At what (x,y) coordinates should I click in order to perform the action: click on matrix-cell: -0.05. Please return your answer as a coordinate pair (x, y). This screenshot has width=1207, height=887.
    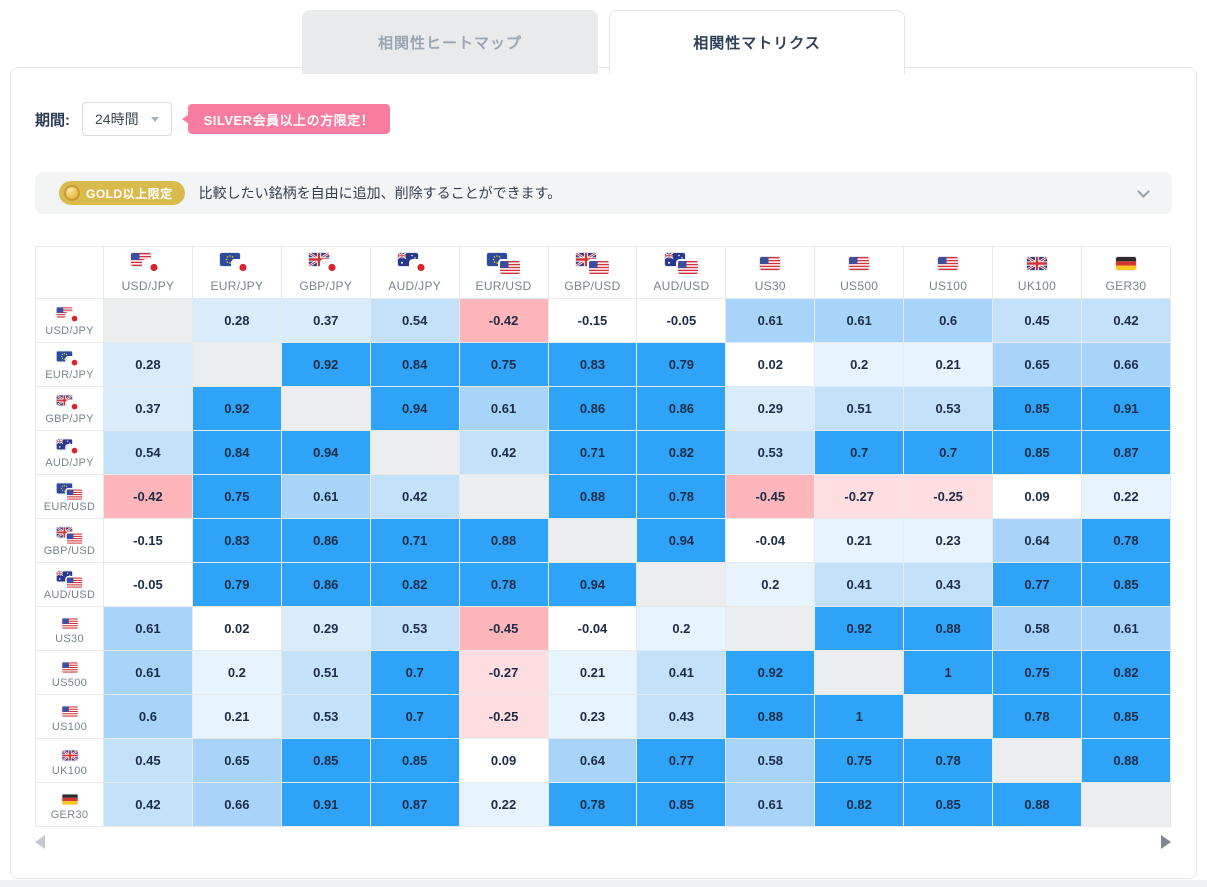
    Looking at the image, I should click on (681, 320).